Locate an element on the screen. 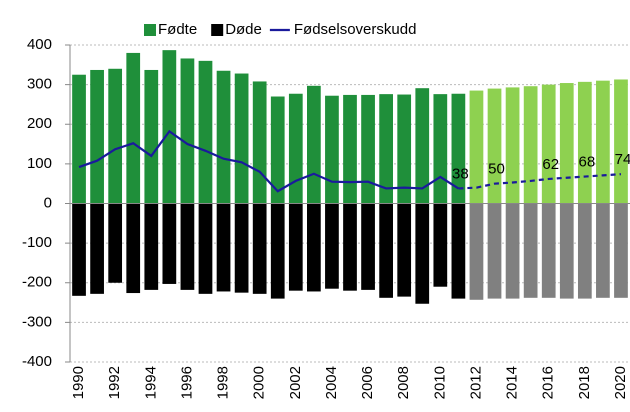 The width and height of the screenshot is (630, 412). x-tick-label: 1990 is located at coordinates (78, 382).